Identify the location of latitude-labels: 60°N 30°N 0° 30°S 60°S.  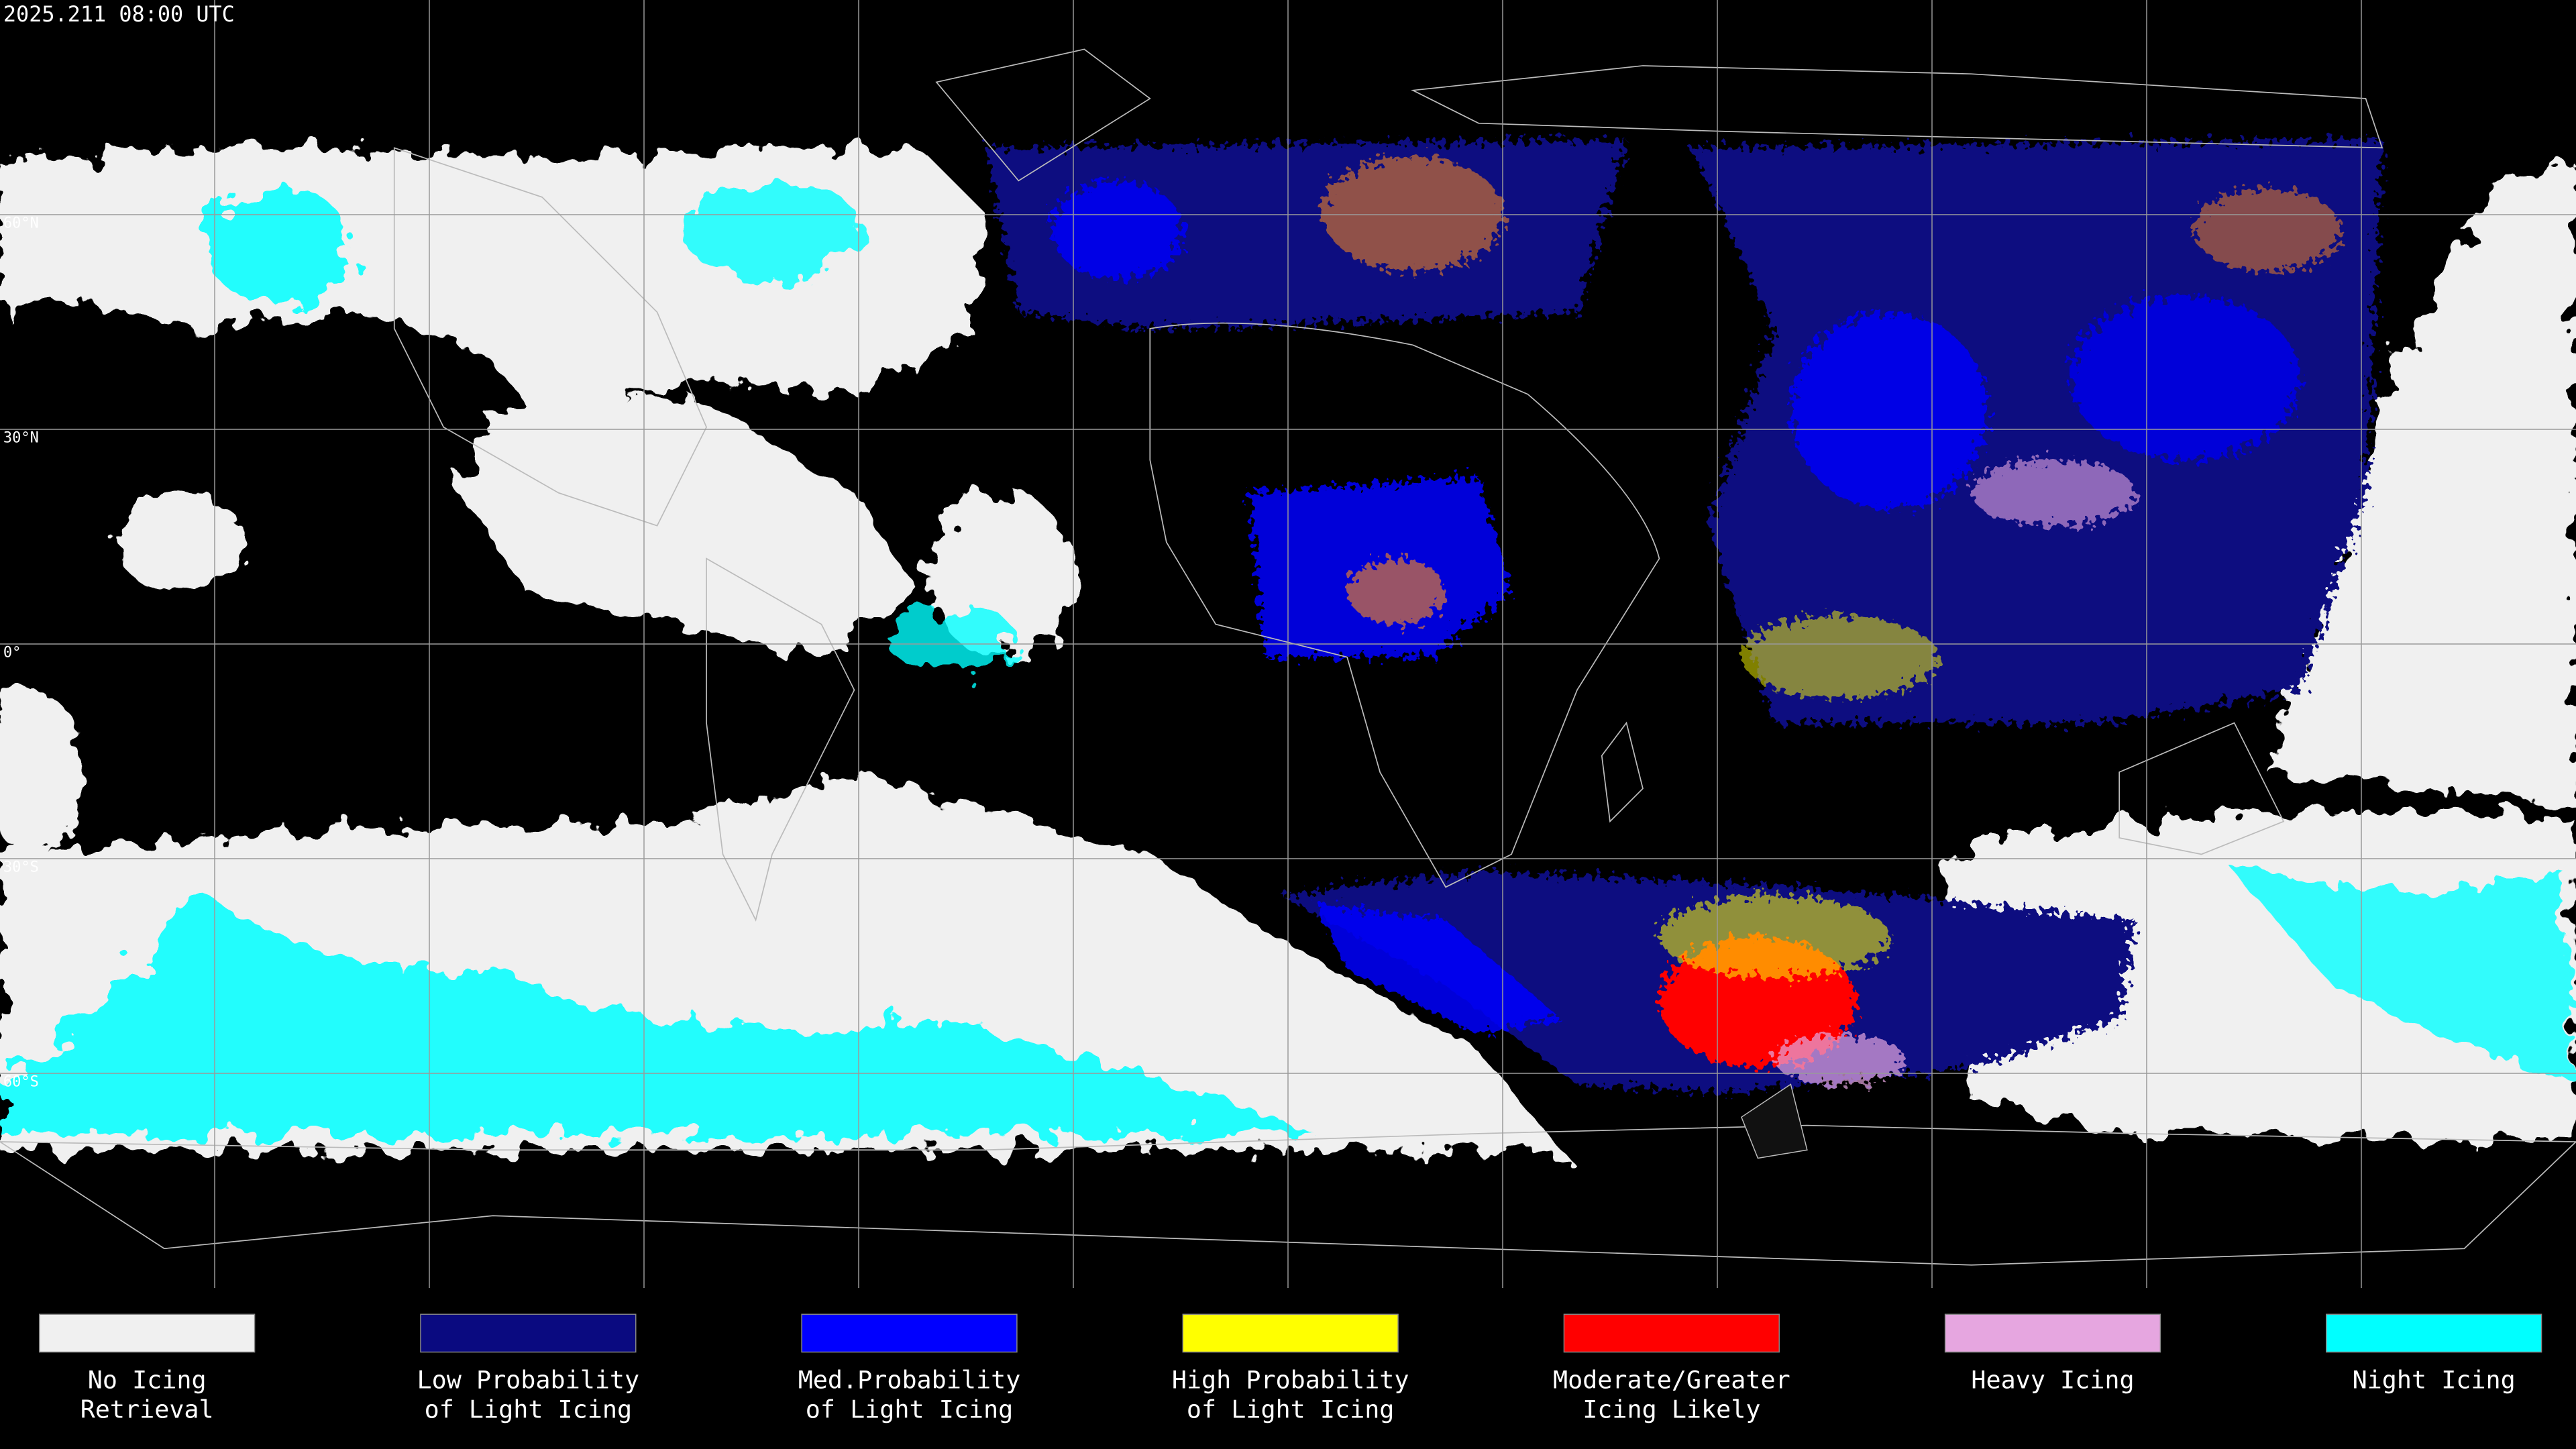
(21, 653).